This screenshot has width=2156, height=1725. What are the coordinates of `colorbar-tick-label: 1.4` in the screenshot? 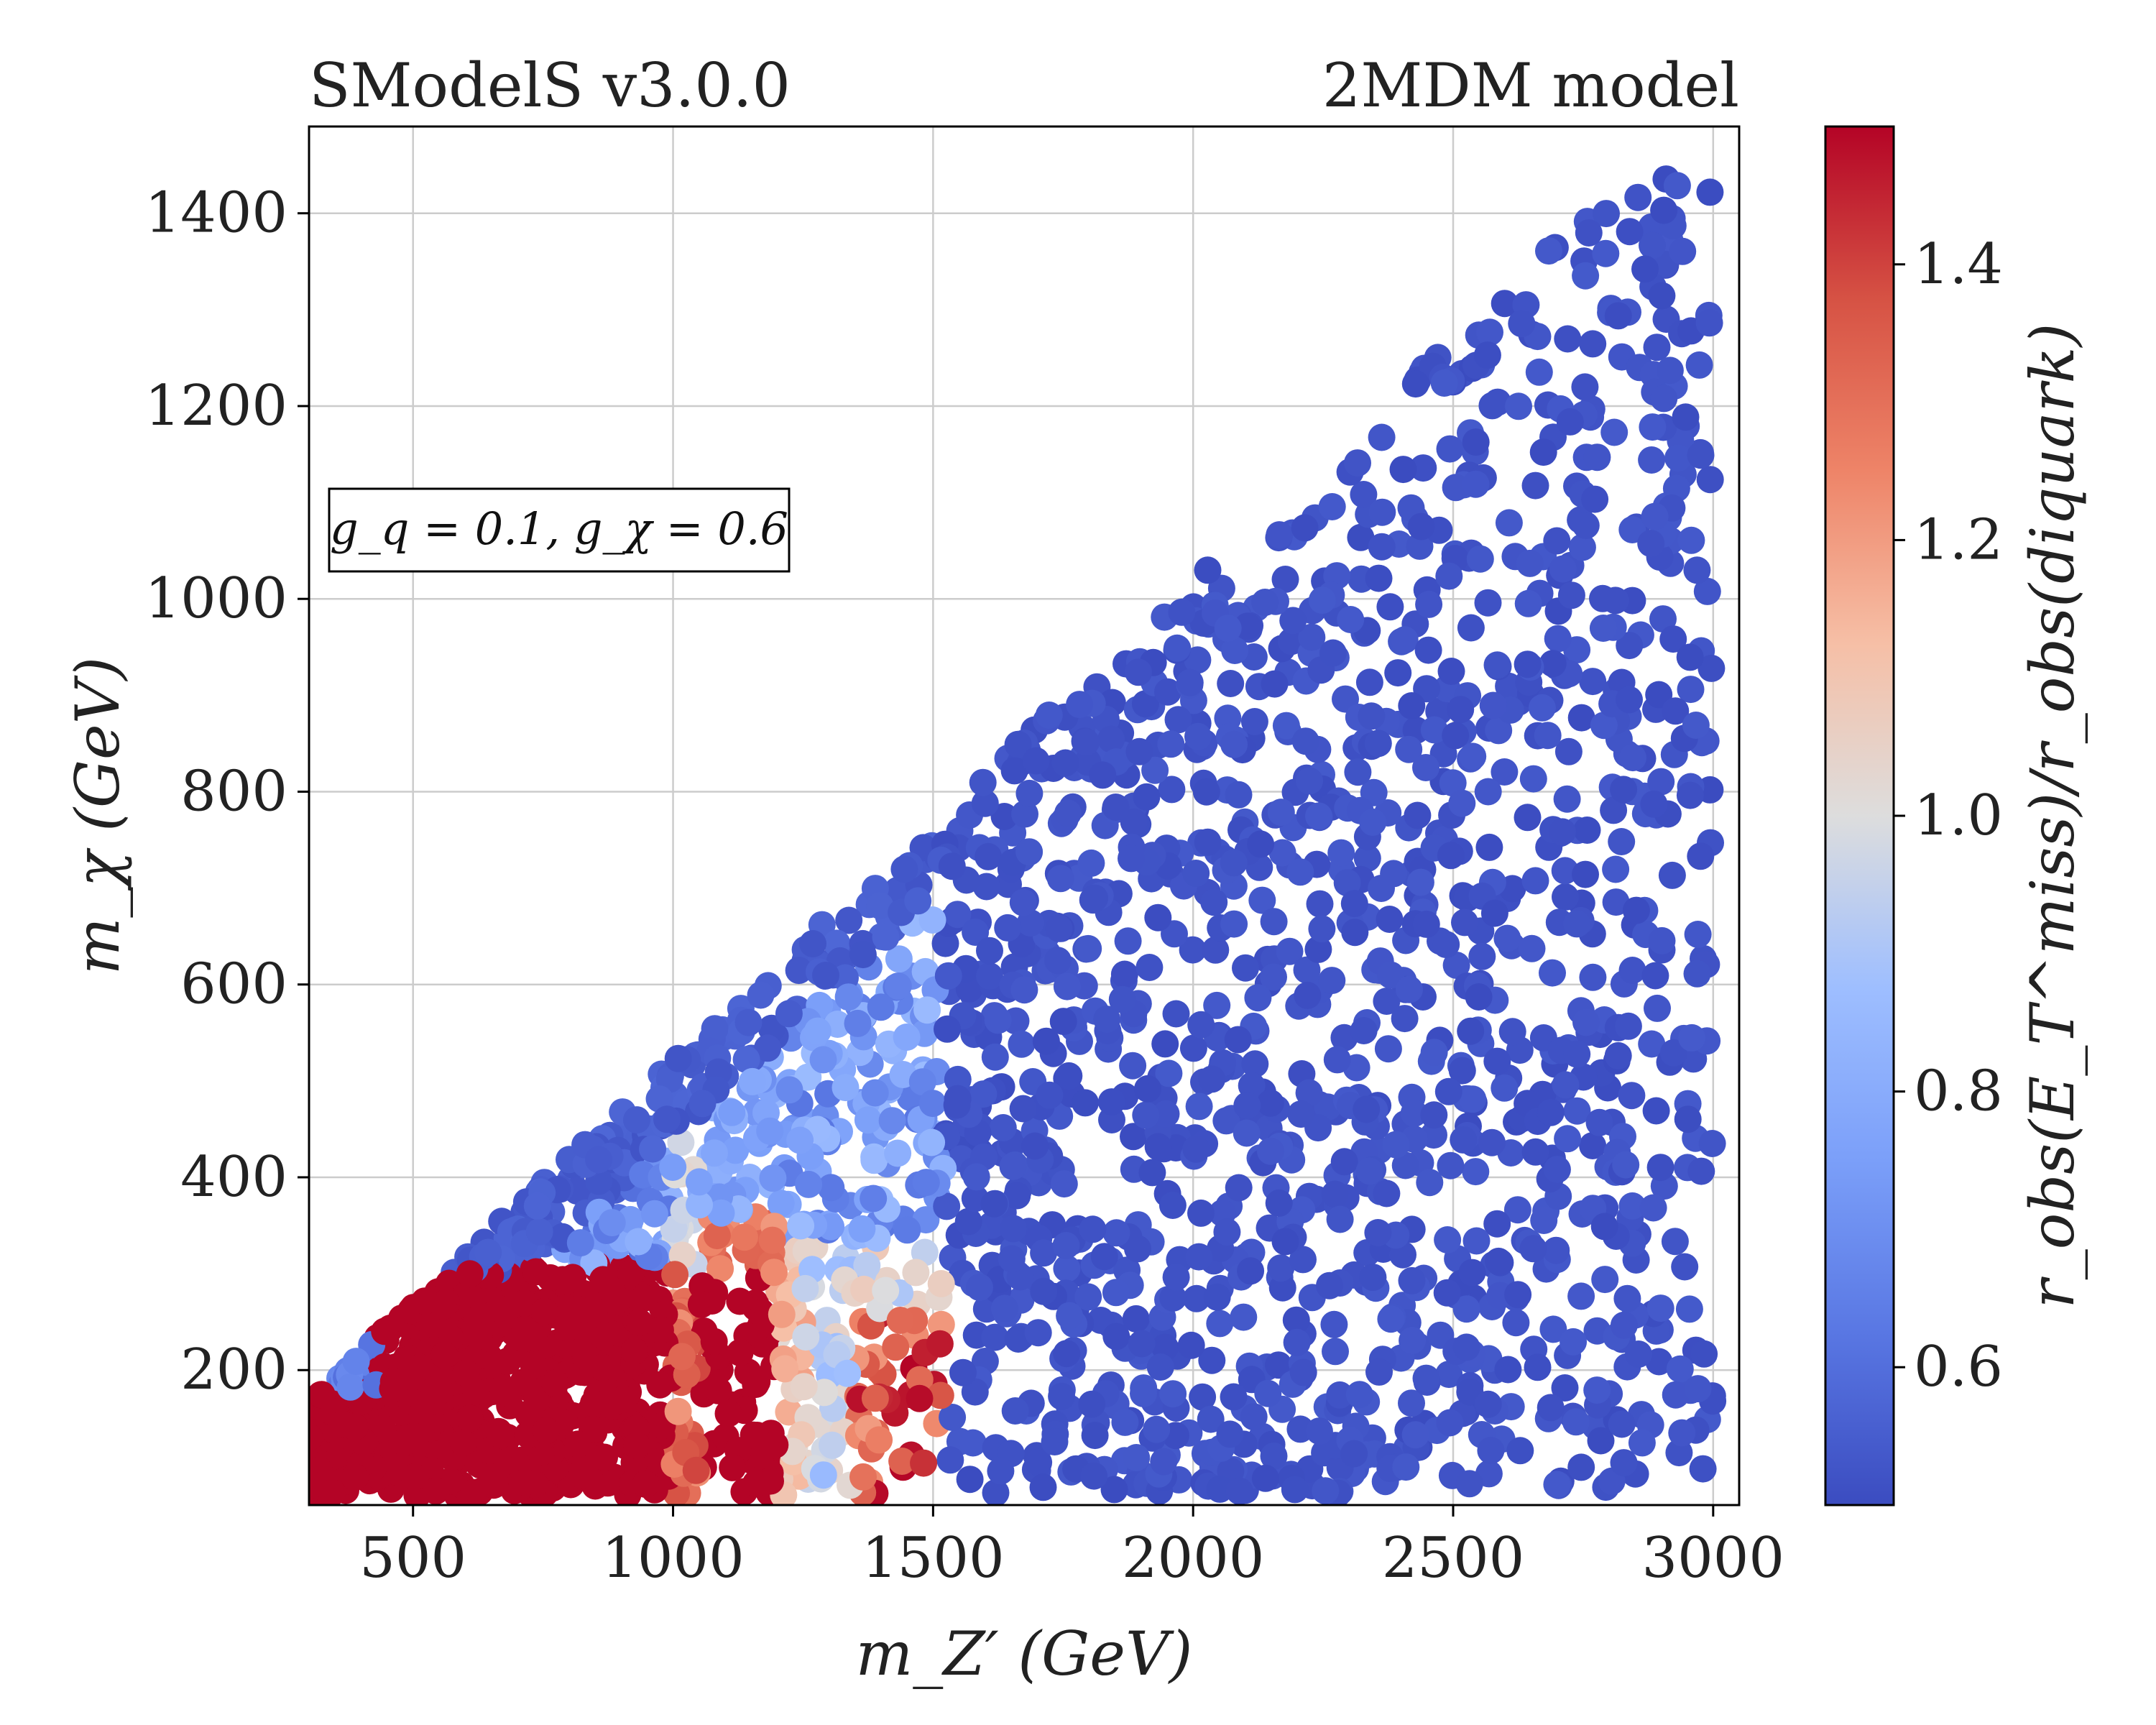 It's located at (1958, 264).